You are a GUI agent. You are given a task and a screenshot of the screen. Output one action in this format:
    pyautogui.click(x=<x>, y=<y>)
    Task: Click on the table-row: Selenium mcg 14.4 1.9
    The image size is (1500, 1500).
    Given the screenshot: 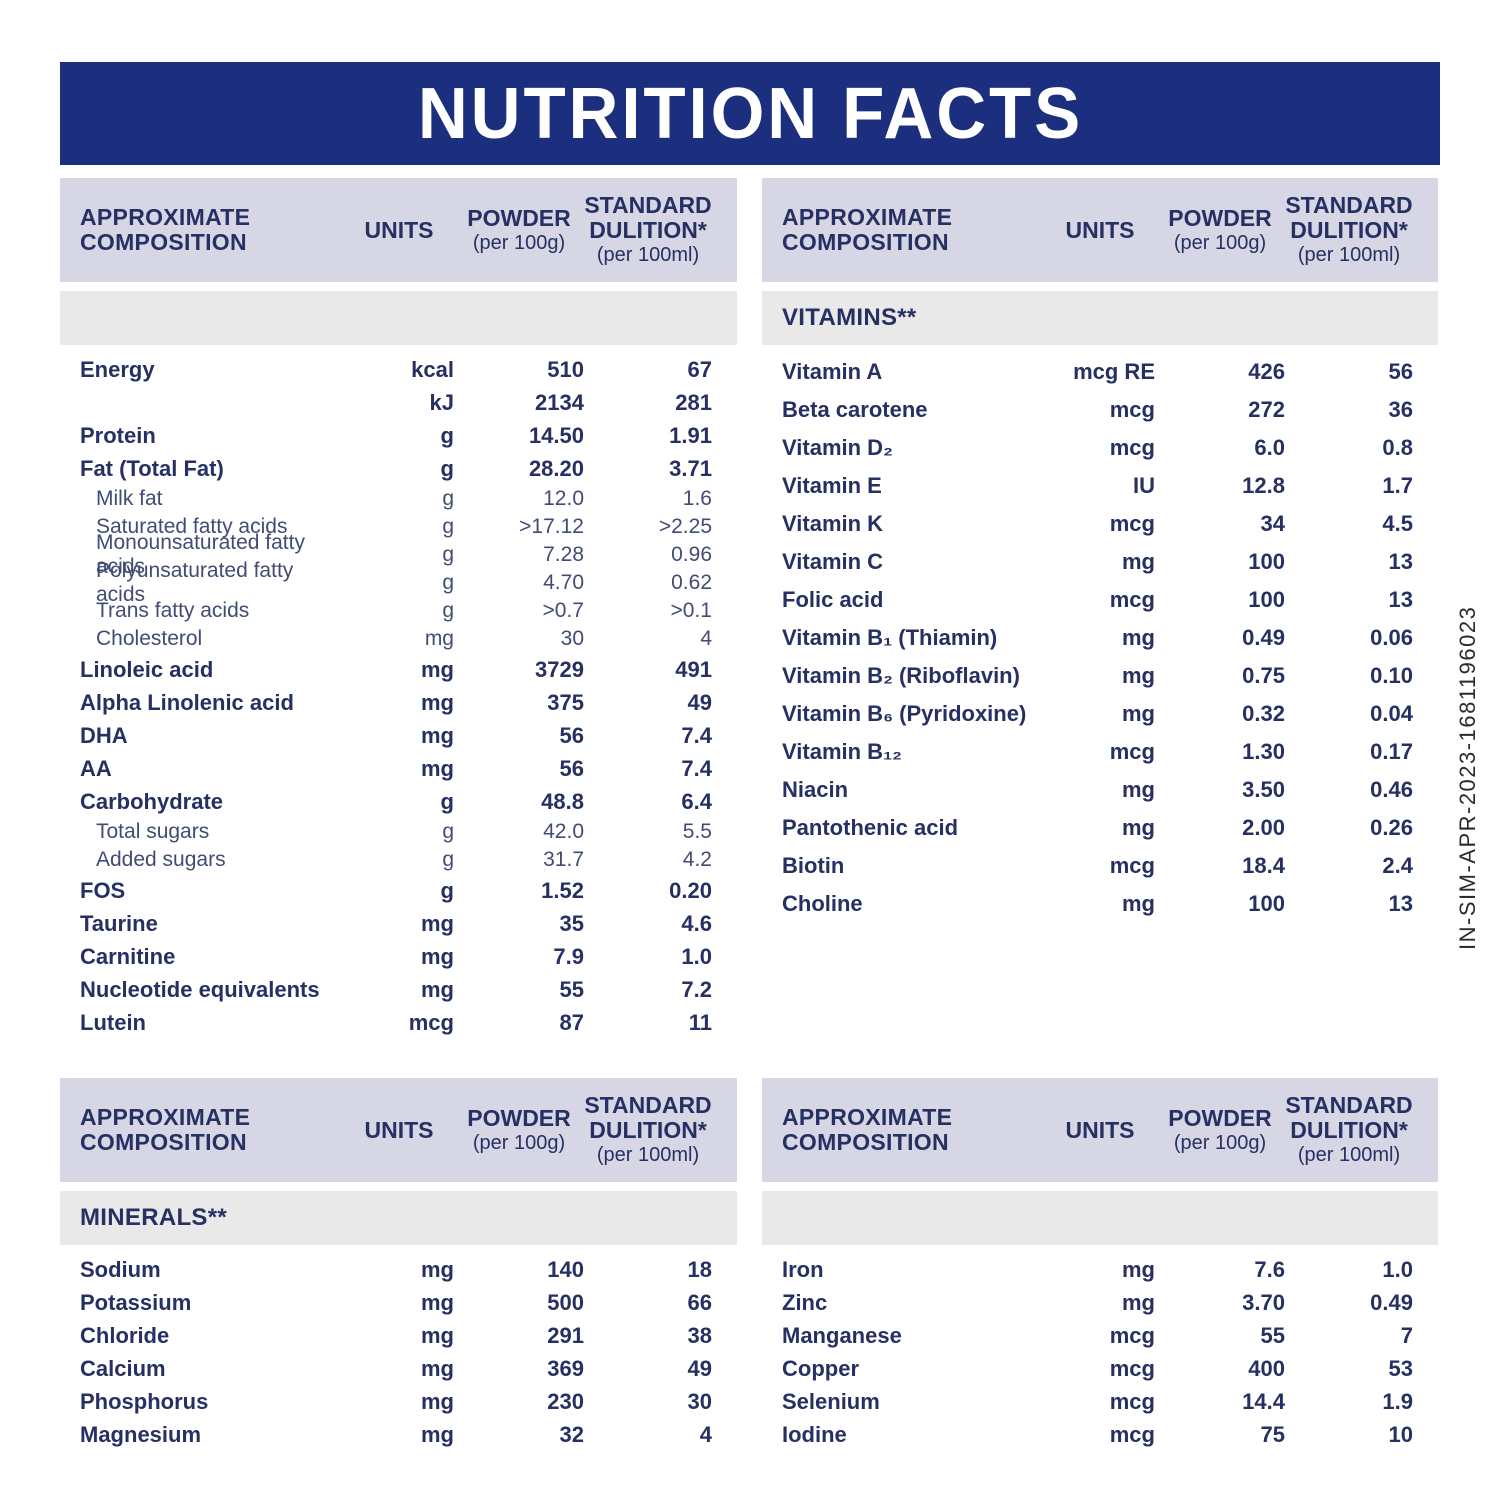 What is the action you would take?
    pyautogui.click(x=1097, y=1401)
    